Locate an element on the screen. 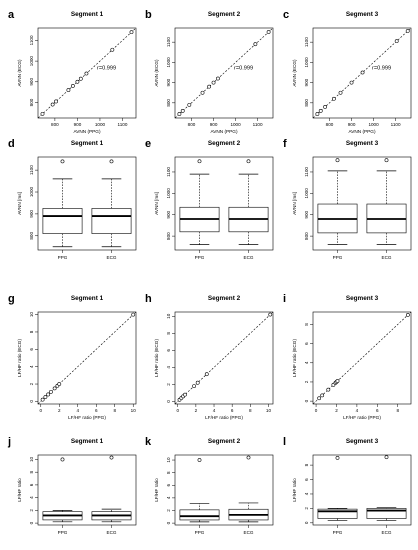 The height and width of the screenshot is (550, 418). panel-label: l is located at coordinates (284, 442).